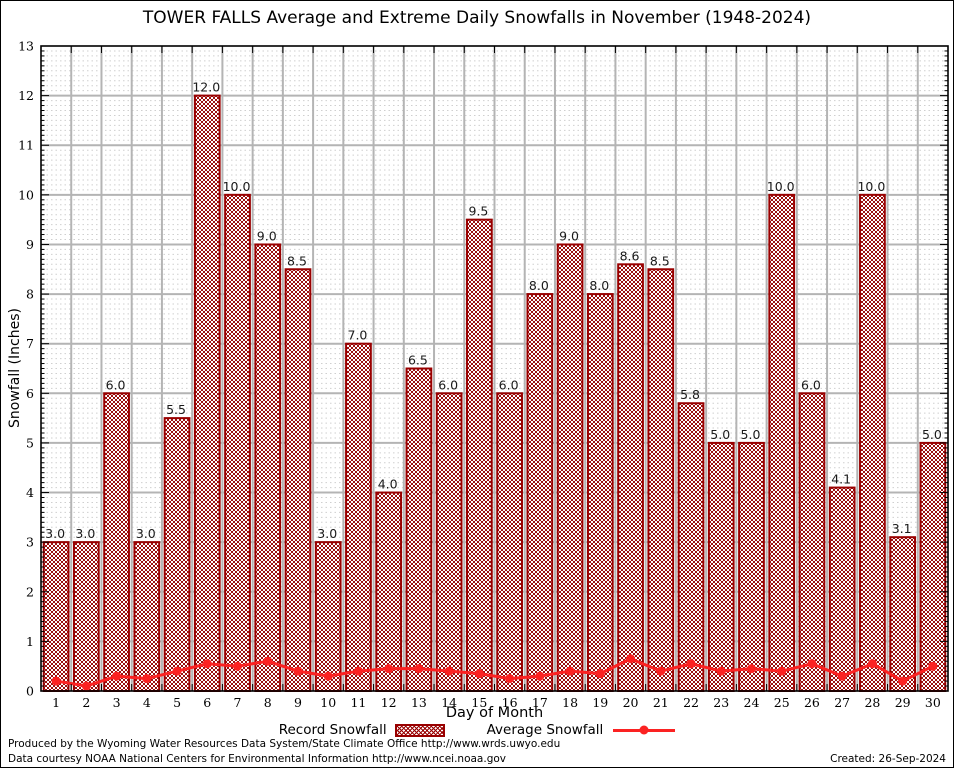 Image resolution: width=954 pixels, height=768 pixels. What do you see at coordinates (545, 730) in the screenshot?
I see `legend-average-label: Average Snowfall` at bounding box center [545, 730].